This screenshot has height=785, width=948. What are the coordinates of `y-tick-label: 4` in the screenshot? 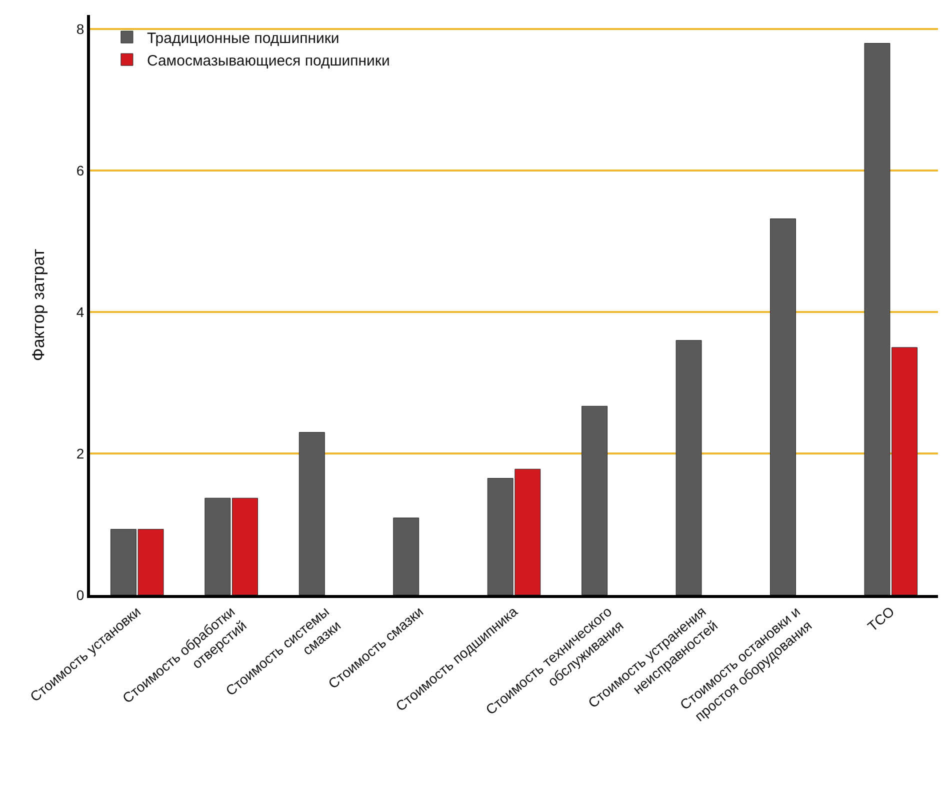 It's located at (80, 312).